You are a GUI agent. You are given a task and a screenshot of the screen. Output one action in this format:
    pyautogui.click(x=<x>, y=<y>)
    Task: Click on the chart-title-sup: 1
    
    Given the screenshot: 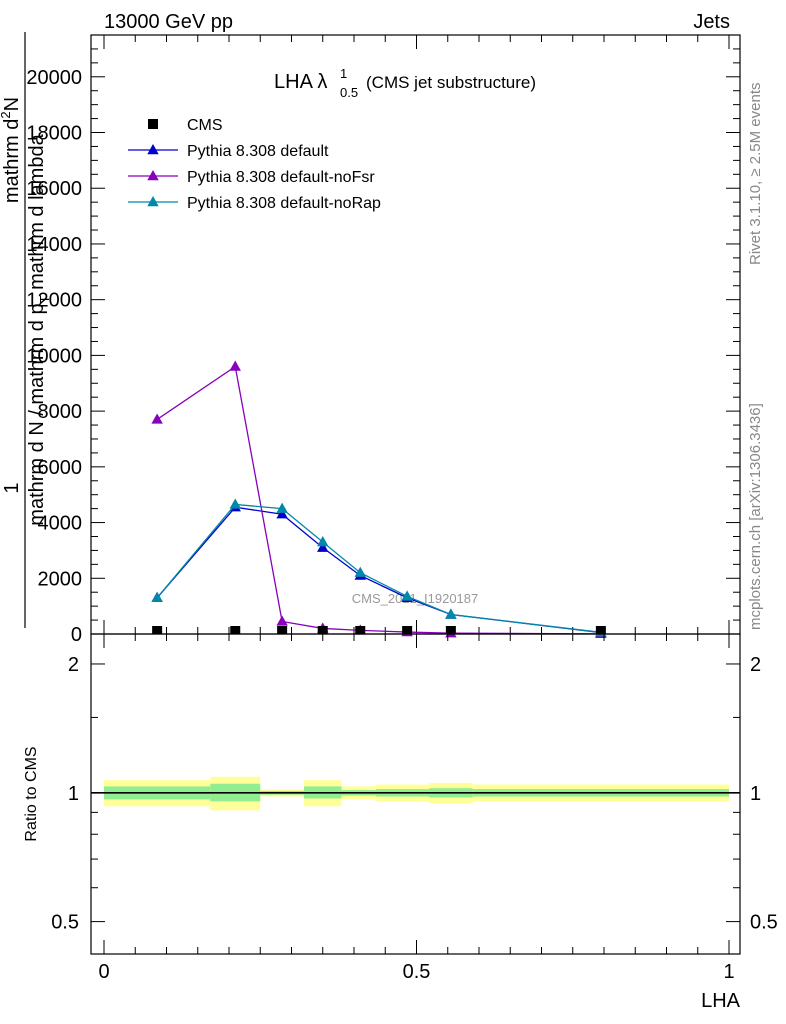 What is the action you would take?
    pyautogui.click(x=343, y=73)
    